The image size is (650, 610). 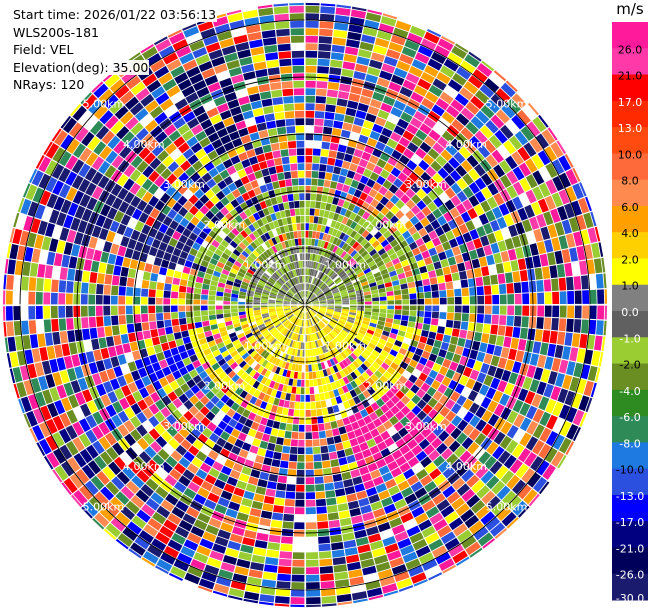 I want to click on colorbar-tick-label: 21.0, so click(x=630, y=76).